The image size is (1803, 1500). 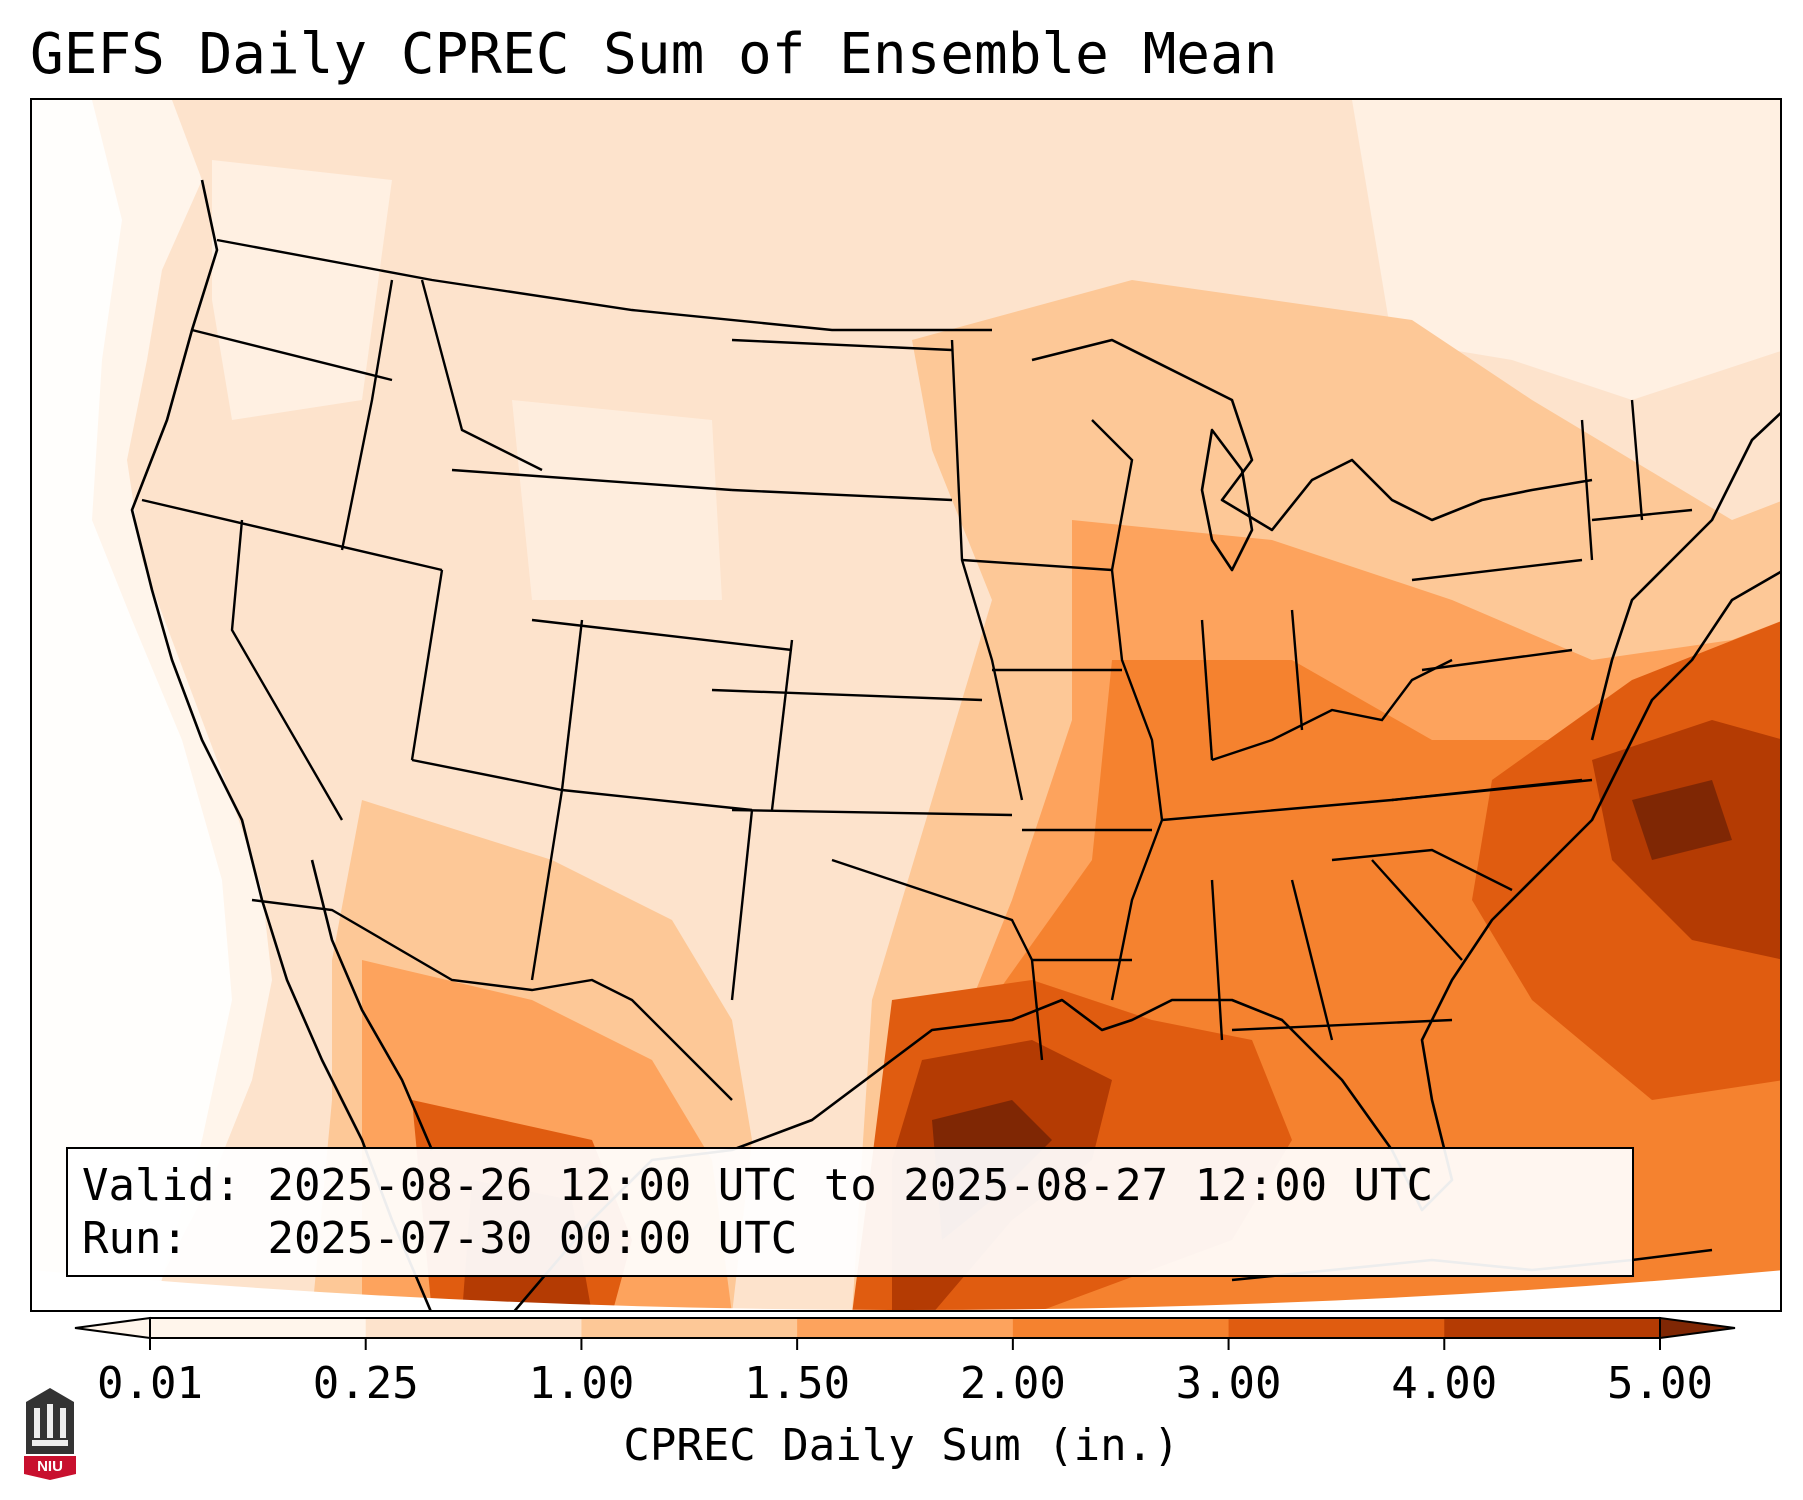 I want to click on niu-logo: NIU, so click(x=50, y=1434).